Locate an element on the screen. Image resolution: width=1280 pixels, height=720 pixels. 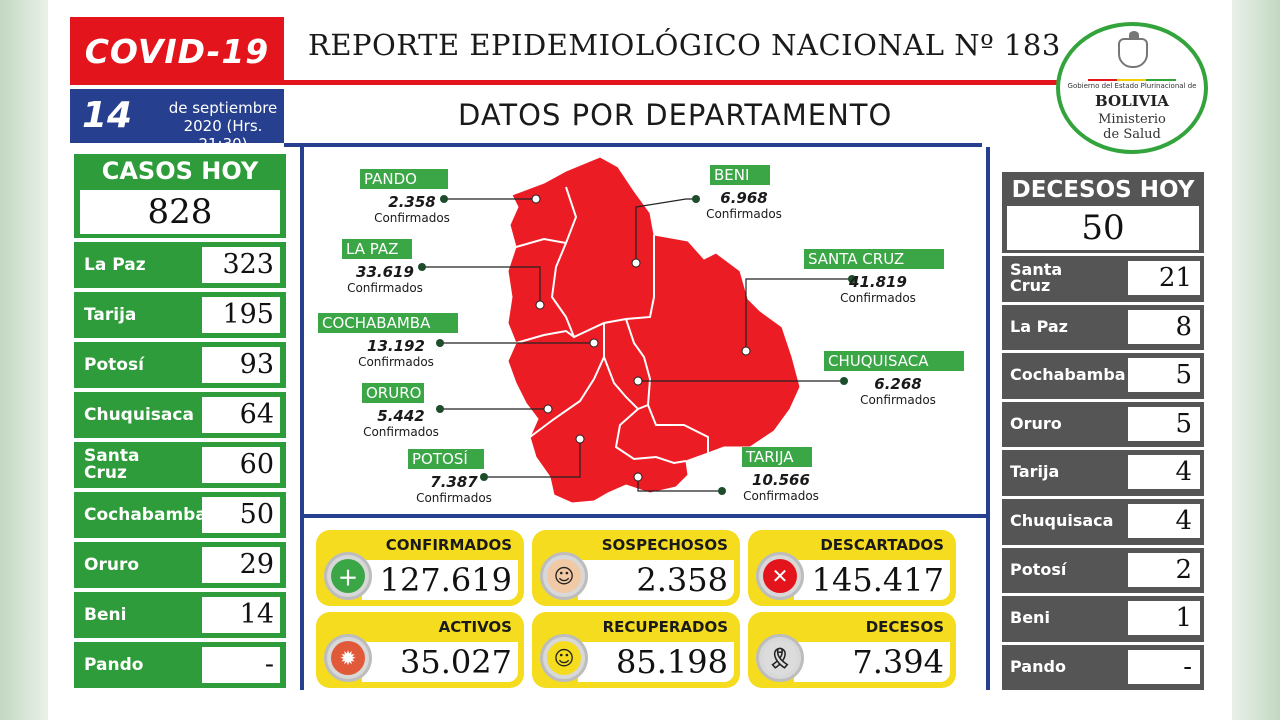
decesos-row-name: Chuquisaca is located at coordinates (1062, 520).